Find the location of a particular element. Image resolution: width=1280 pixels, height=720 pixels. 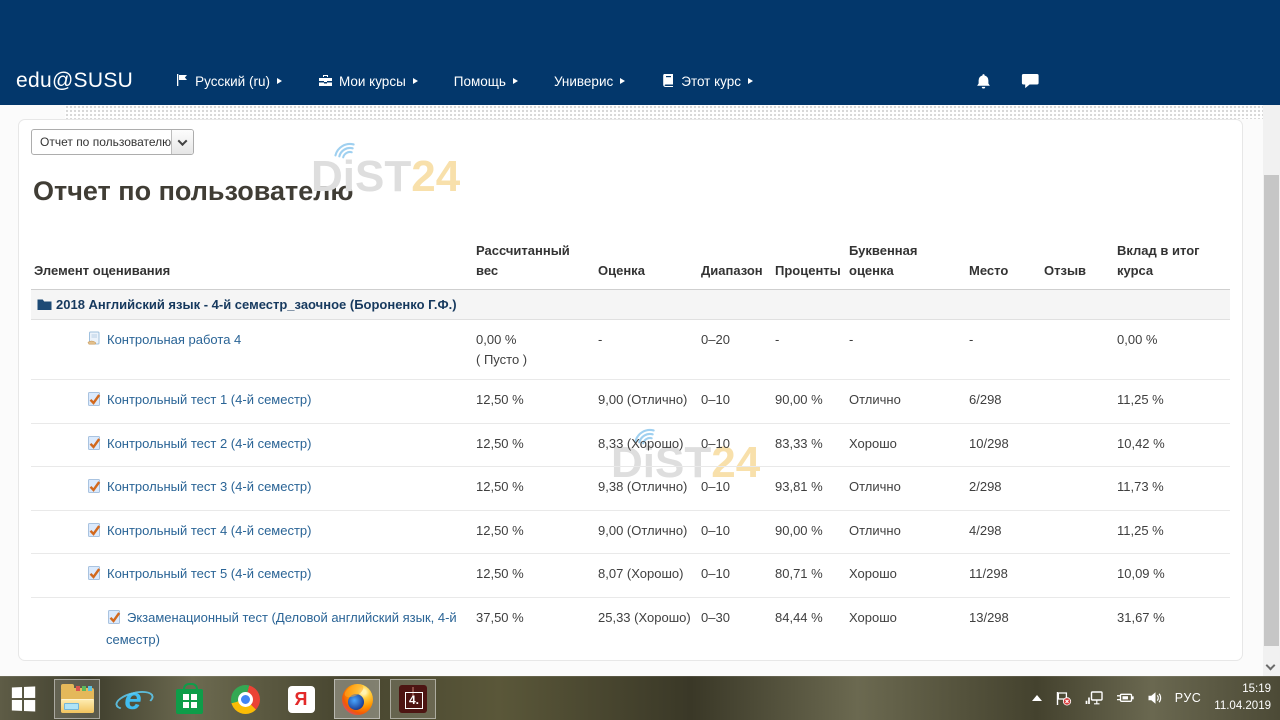

firefox-icon is located at coordinates (357, 699).